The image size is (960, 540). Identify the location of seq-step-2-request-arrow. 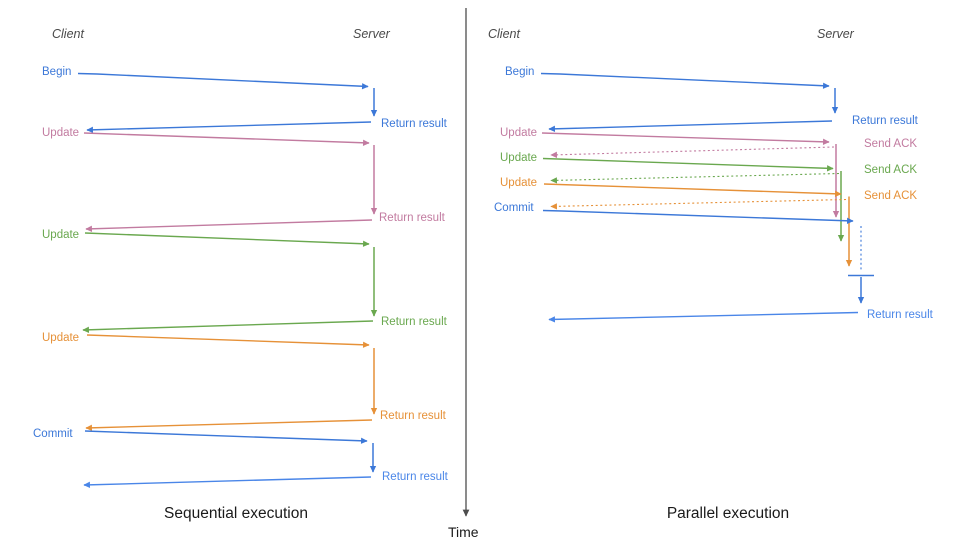
(226, 139).